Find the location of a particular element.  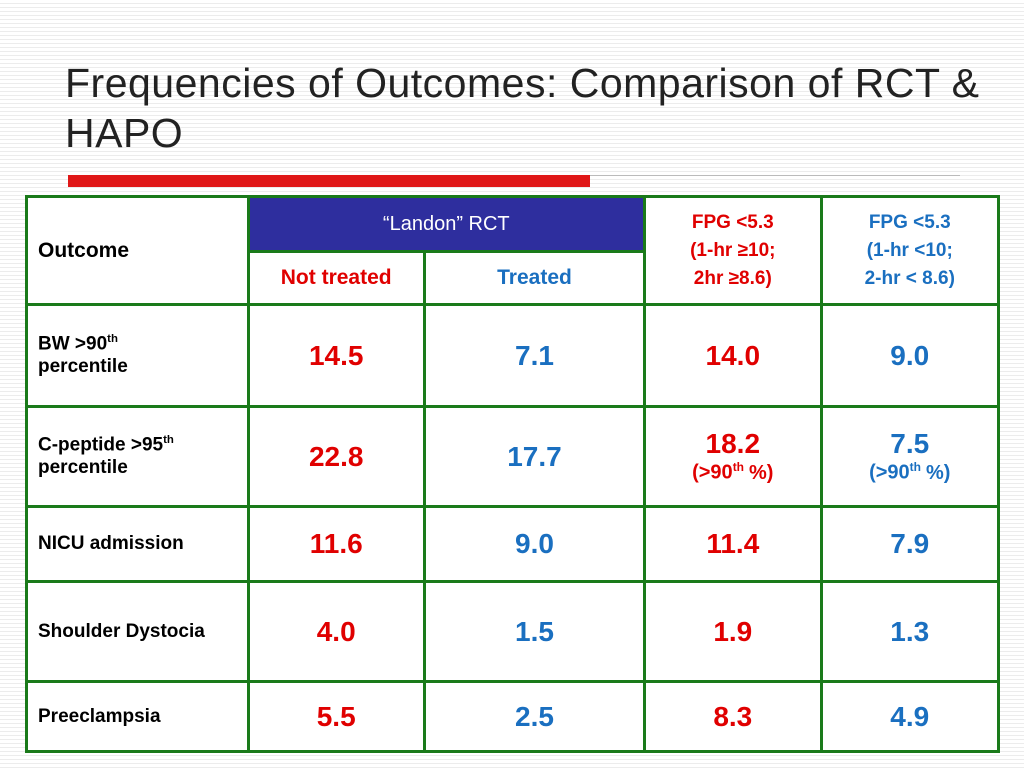

row-label: Preeclampsia is located at coordinates (137, 716).